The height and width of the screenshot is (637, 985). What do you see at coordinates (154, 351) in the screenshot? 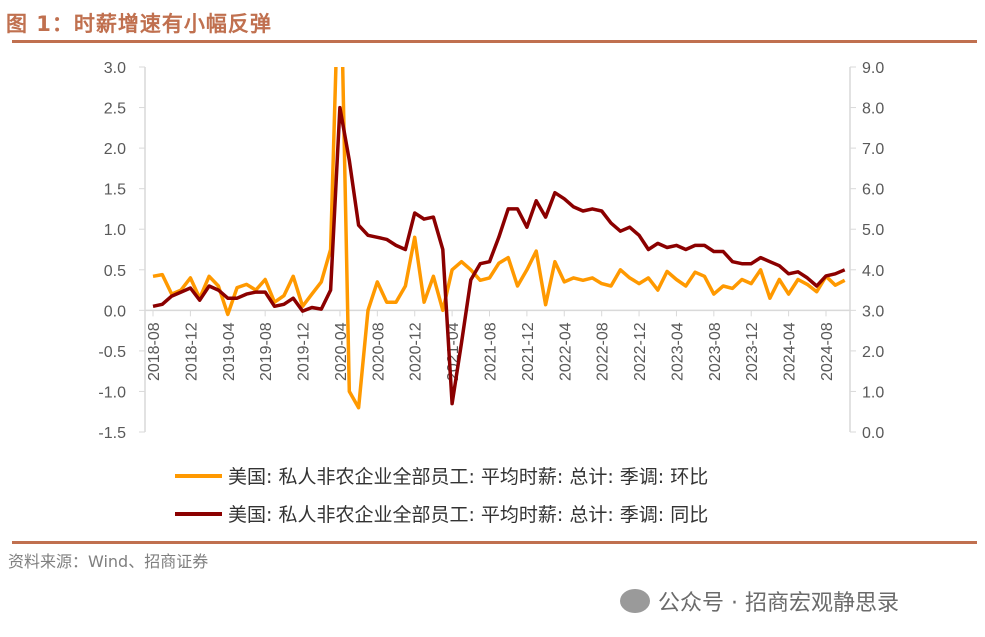
I see `x-tick-label: 2018-08` at bounding box center [154, 351].